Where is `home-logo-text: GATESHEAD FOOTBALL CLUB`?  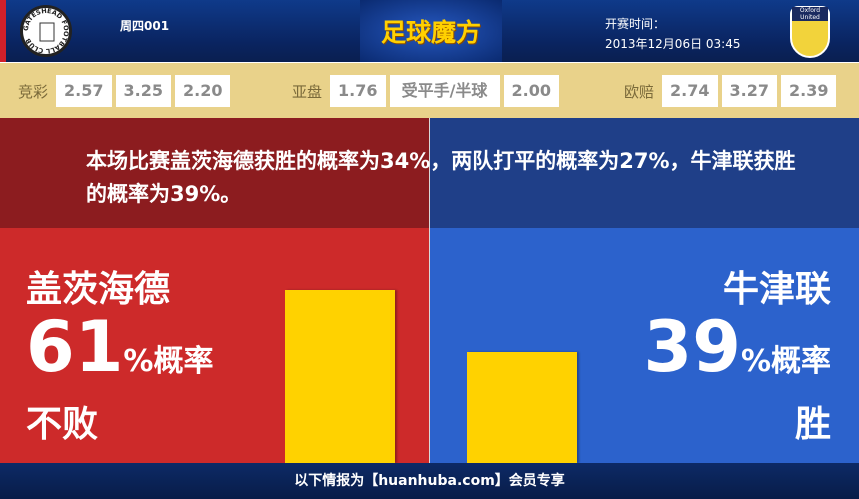
home-logo-text: GATESHEAD FOOTBALL CLUB is located at coordinates (46, 31).